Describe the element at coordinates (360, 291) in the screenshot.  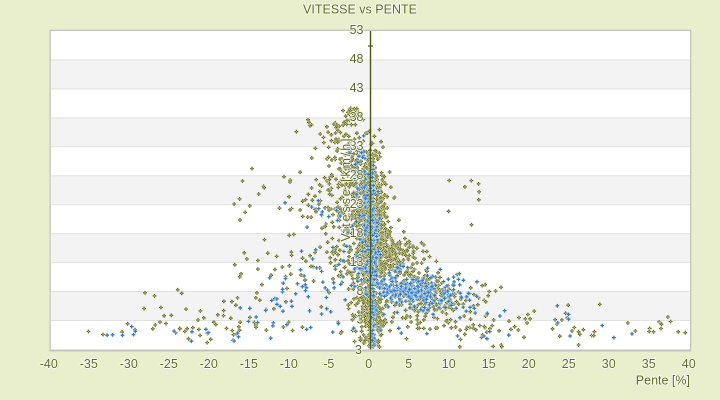
I see `svg-text: 8` at that location.